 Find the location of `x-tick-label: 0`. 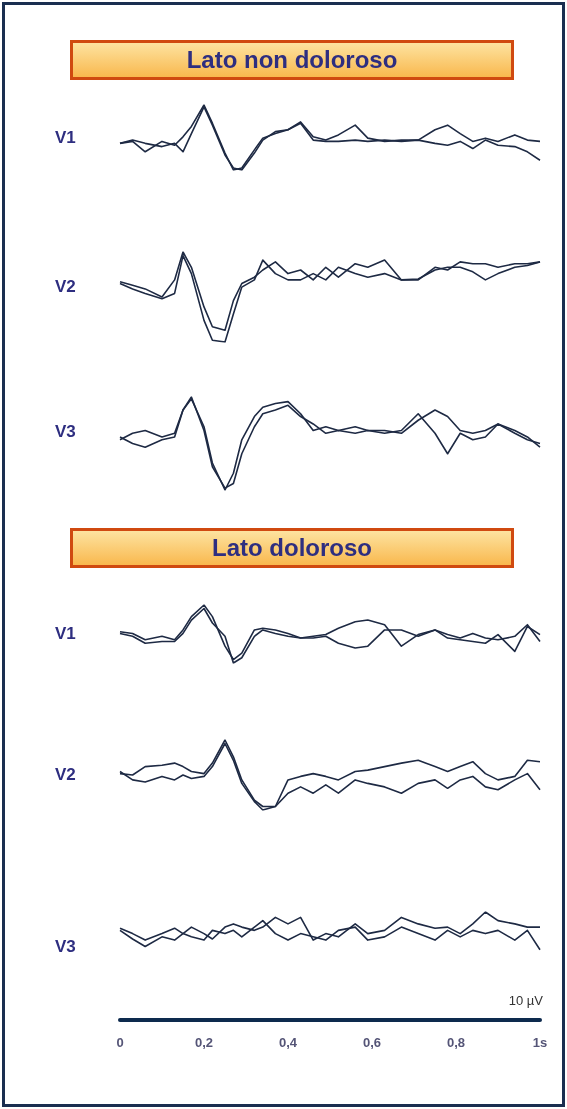

x-tick-label: 0 is located at coordinates (120, 1042).